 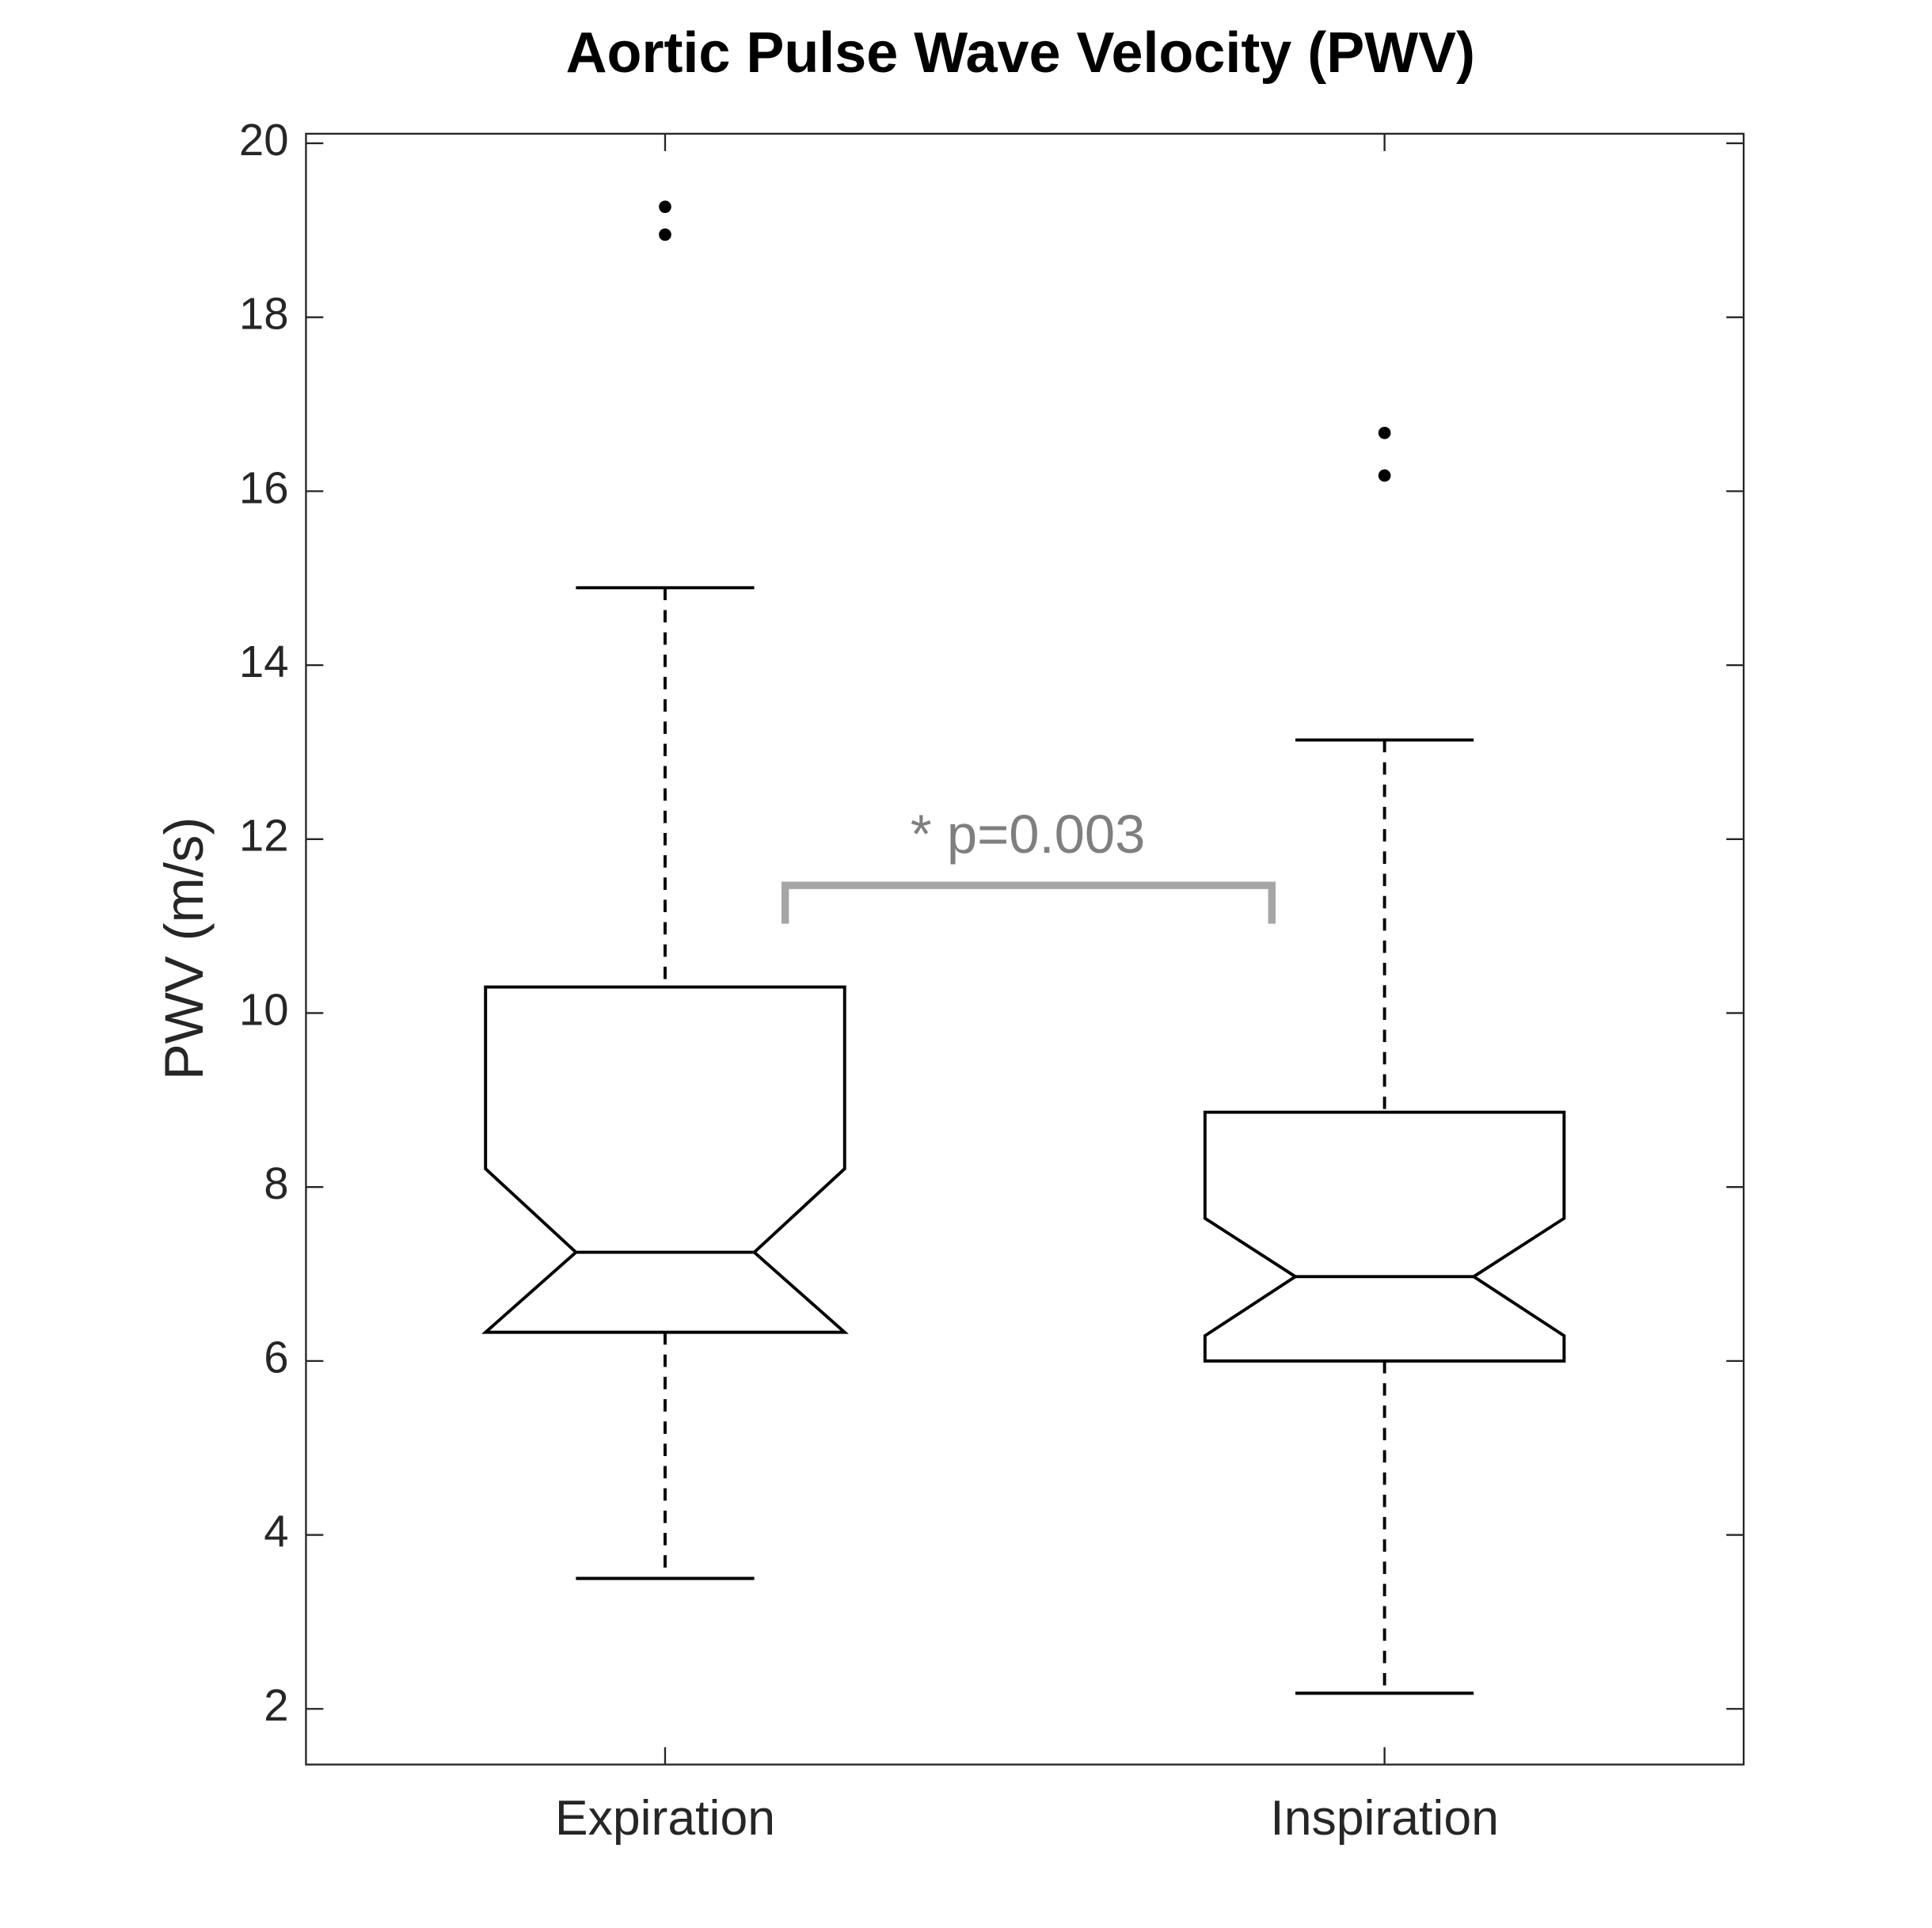 What do you see at coordinates (184, 949) in the screenshot?
I see `y-axis-label: PWV (m/s)` at bounding box center [184, 949].